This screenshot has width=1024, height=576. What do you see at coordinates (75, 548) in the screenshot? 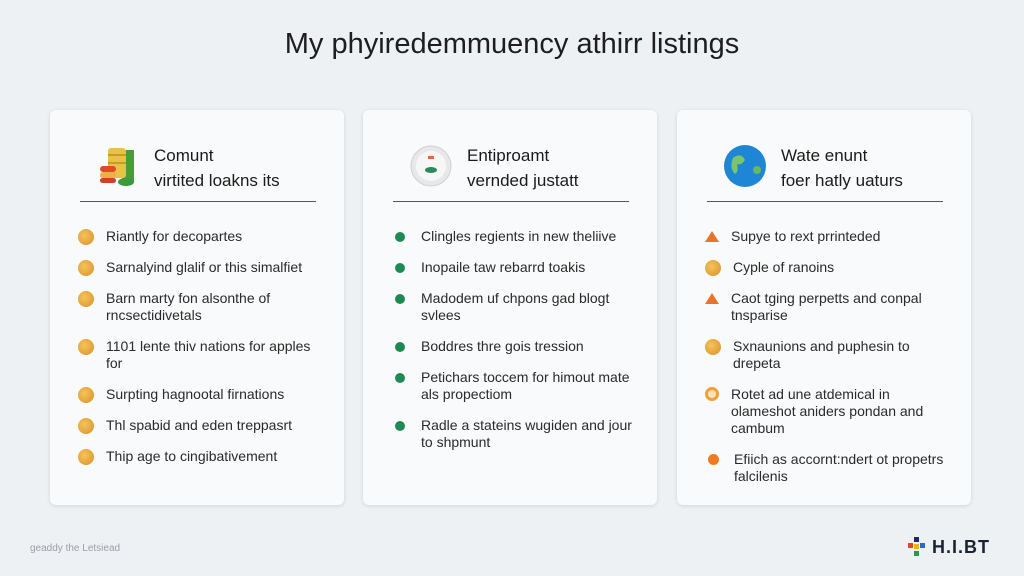
I see `footer-caption: geaddy the Letsiead` at bounding box center [75, 548].